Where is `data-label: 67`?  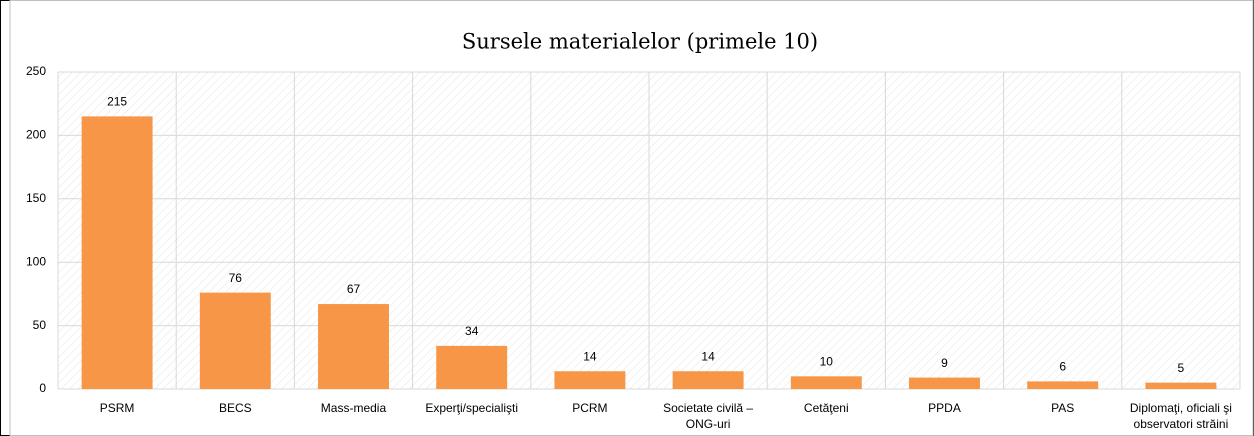
data-label: 67 is located at coordinates (354, 289).